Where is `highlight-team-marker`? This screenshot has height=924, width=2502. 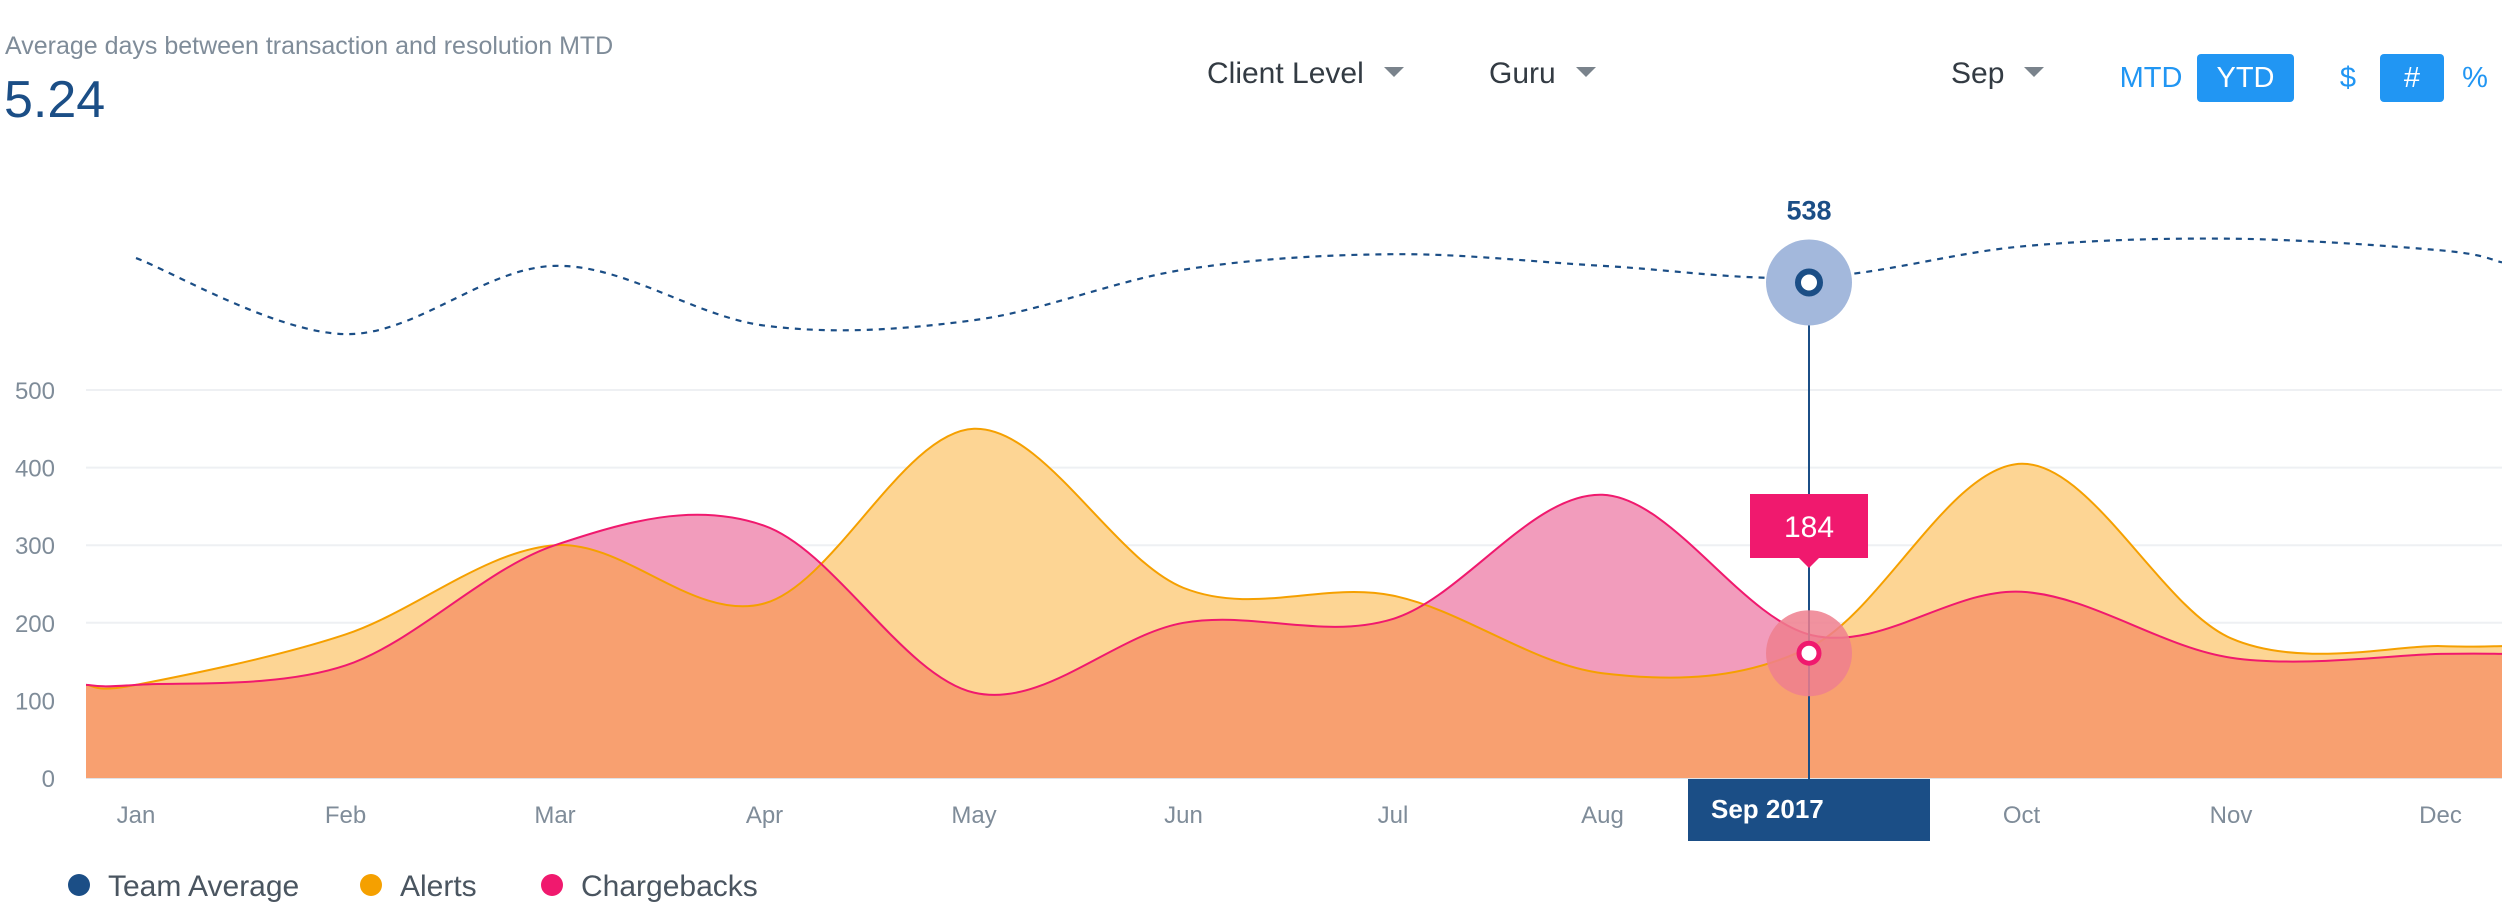 highlight-team-marker is located at coordinates (1809, 282).